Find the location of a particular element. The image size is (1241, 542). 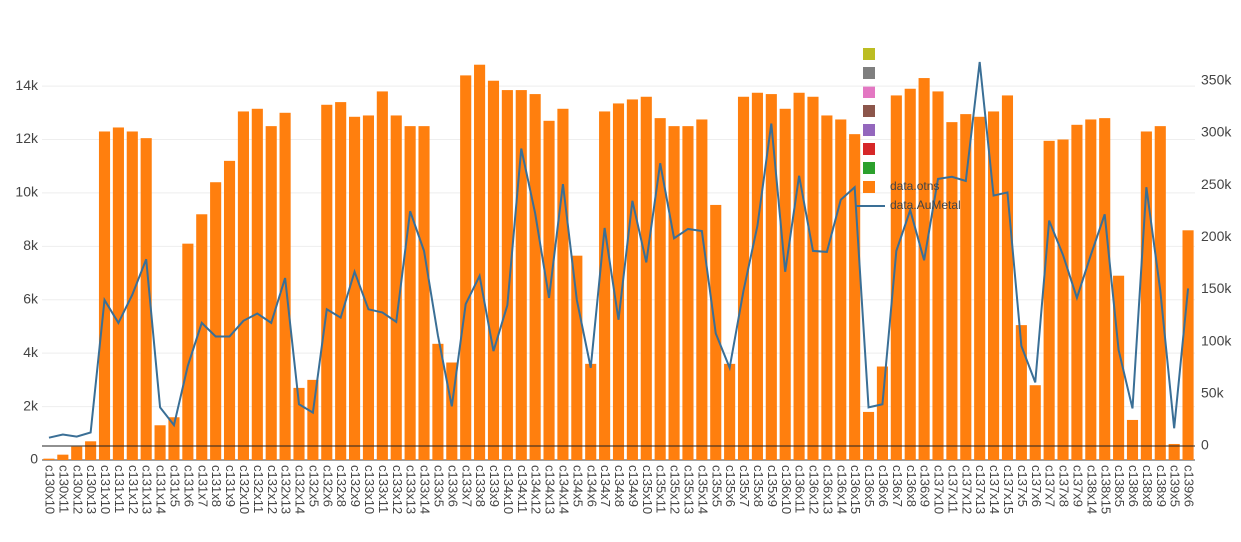

y-tick-label: 8k is located at coordinates (31, 245).